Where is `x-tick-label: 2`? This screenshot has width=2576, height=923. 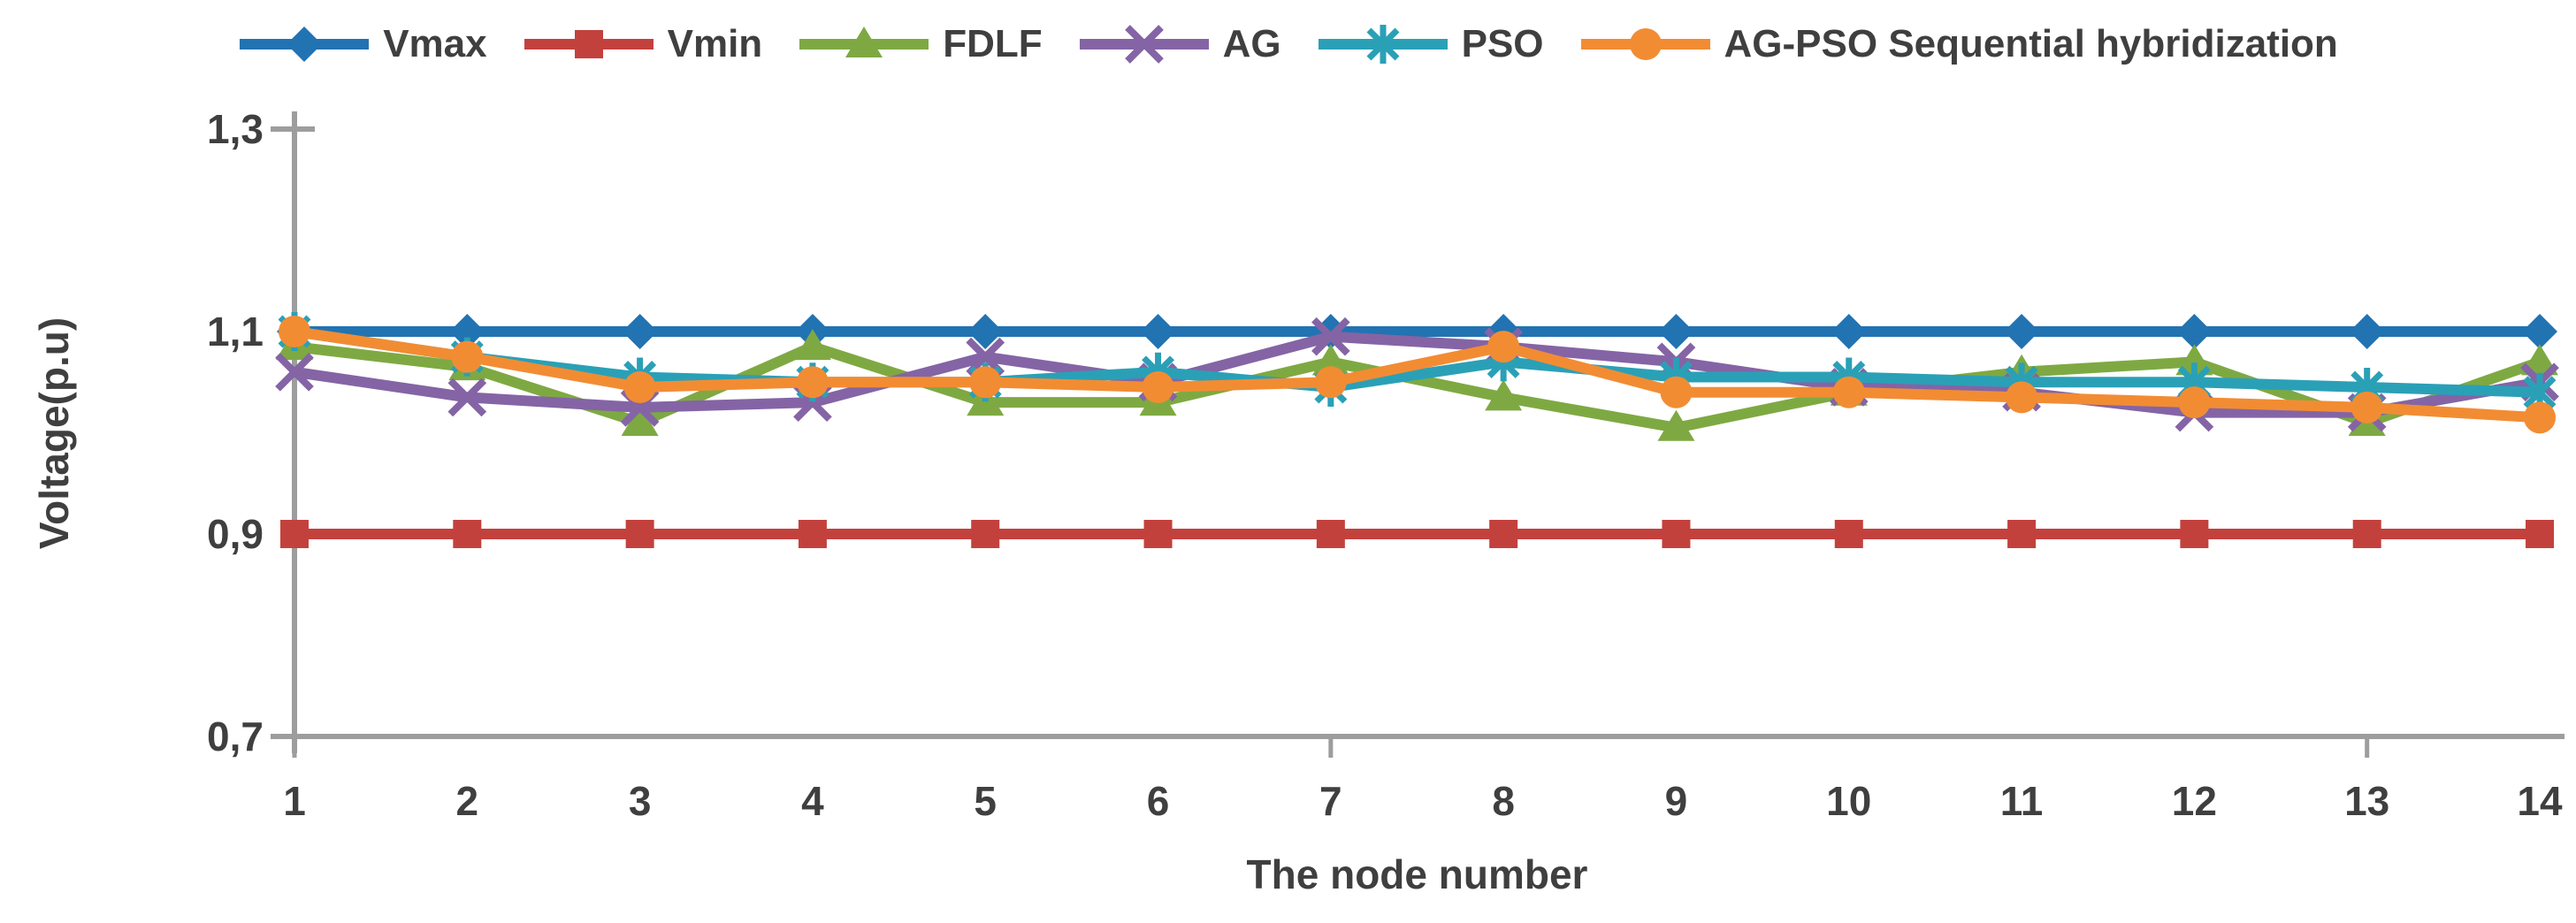
x-tick-label: 2 is located at coordinates (468, 801).